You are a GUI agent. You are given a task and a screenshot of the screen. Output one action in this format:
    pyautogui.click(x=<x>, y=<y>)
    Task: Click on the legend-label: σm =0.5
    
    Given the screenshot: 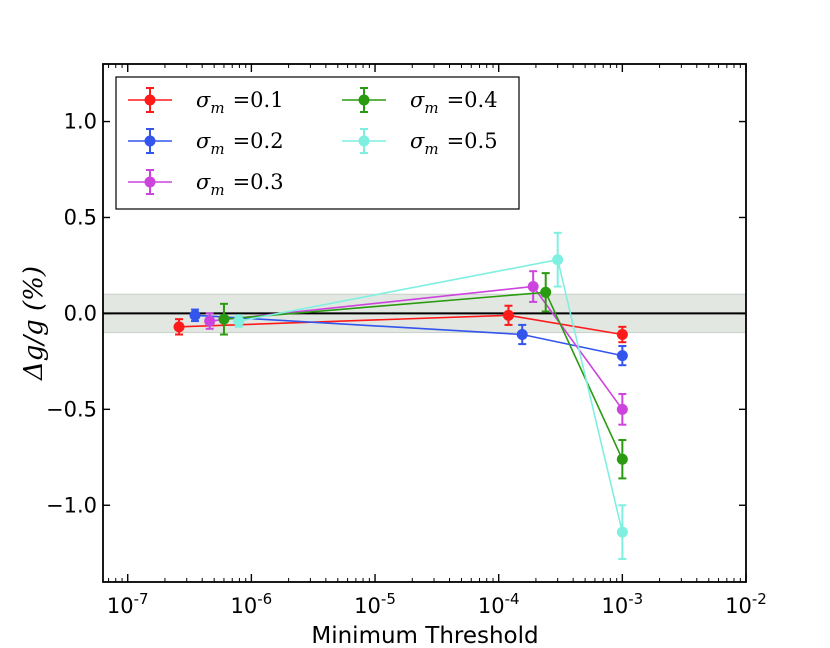 What is the action you would take?
    pyautogui.click(x=454, y=143)
    